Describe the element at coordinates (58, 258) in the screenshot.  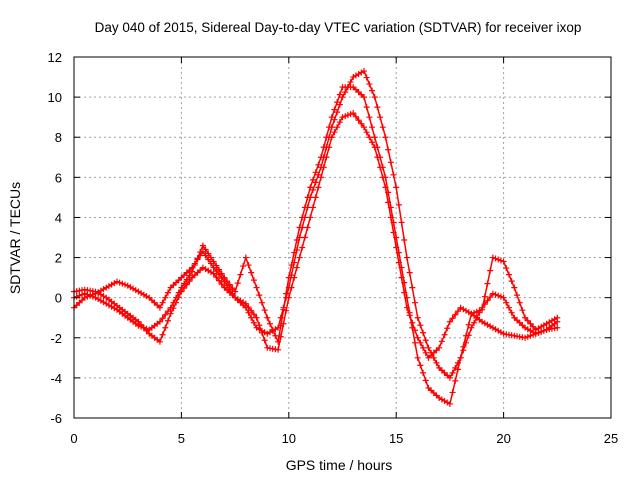
I see `y-tick-label: 2` at that location.